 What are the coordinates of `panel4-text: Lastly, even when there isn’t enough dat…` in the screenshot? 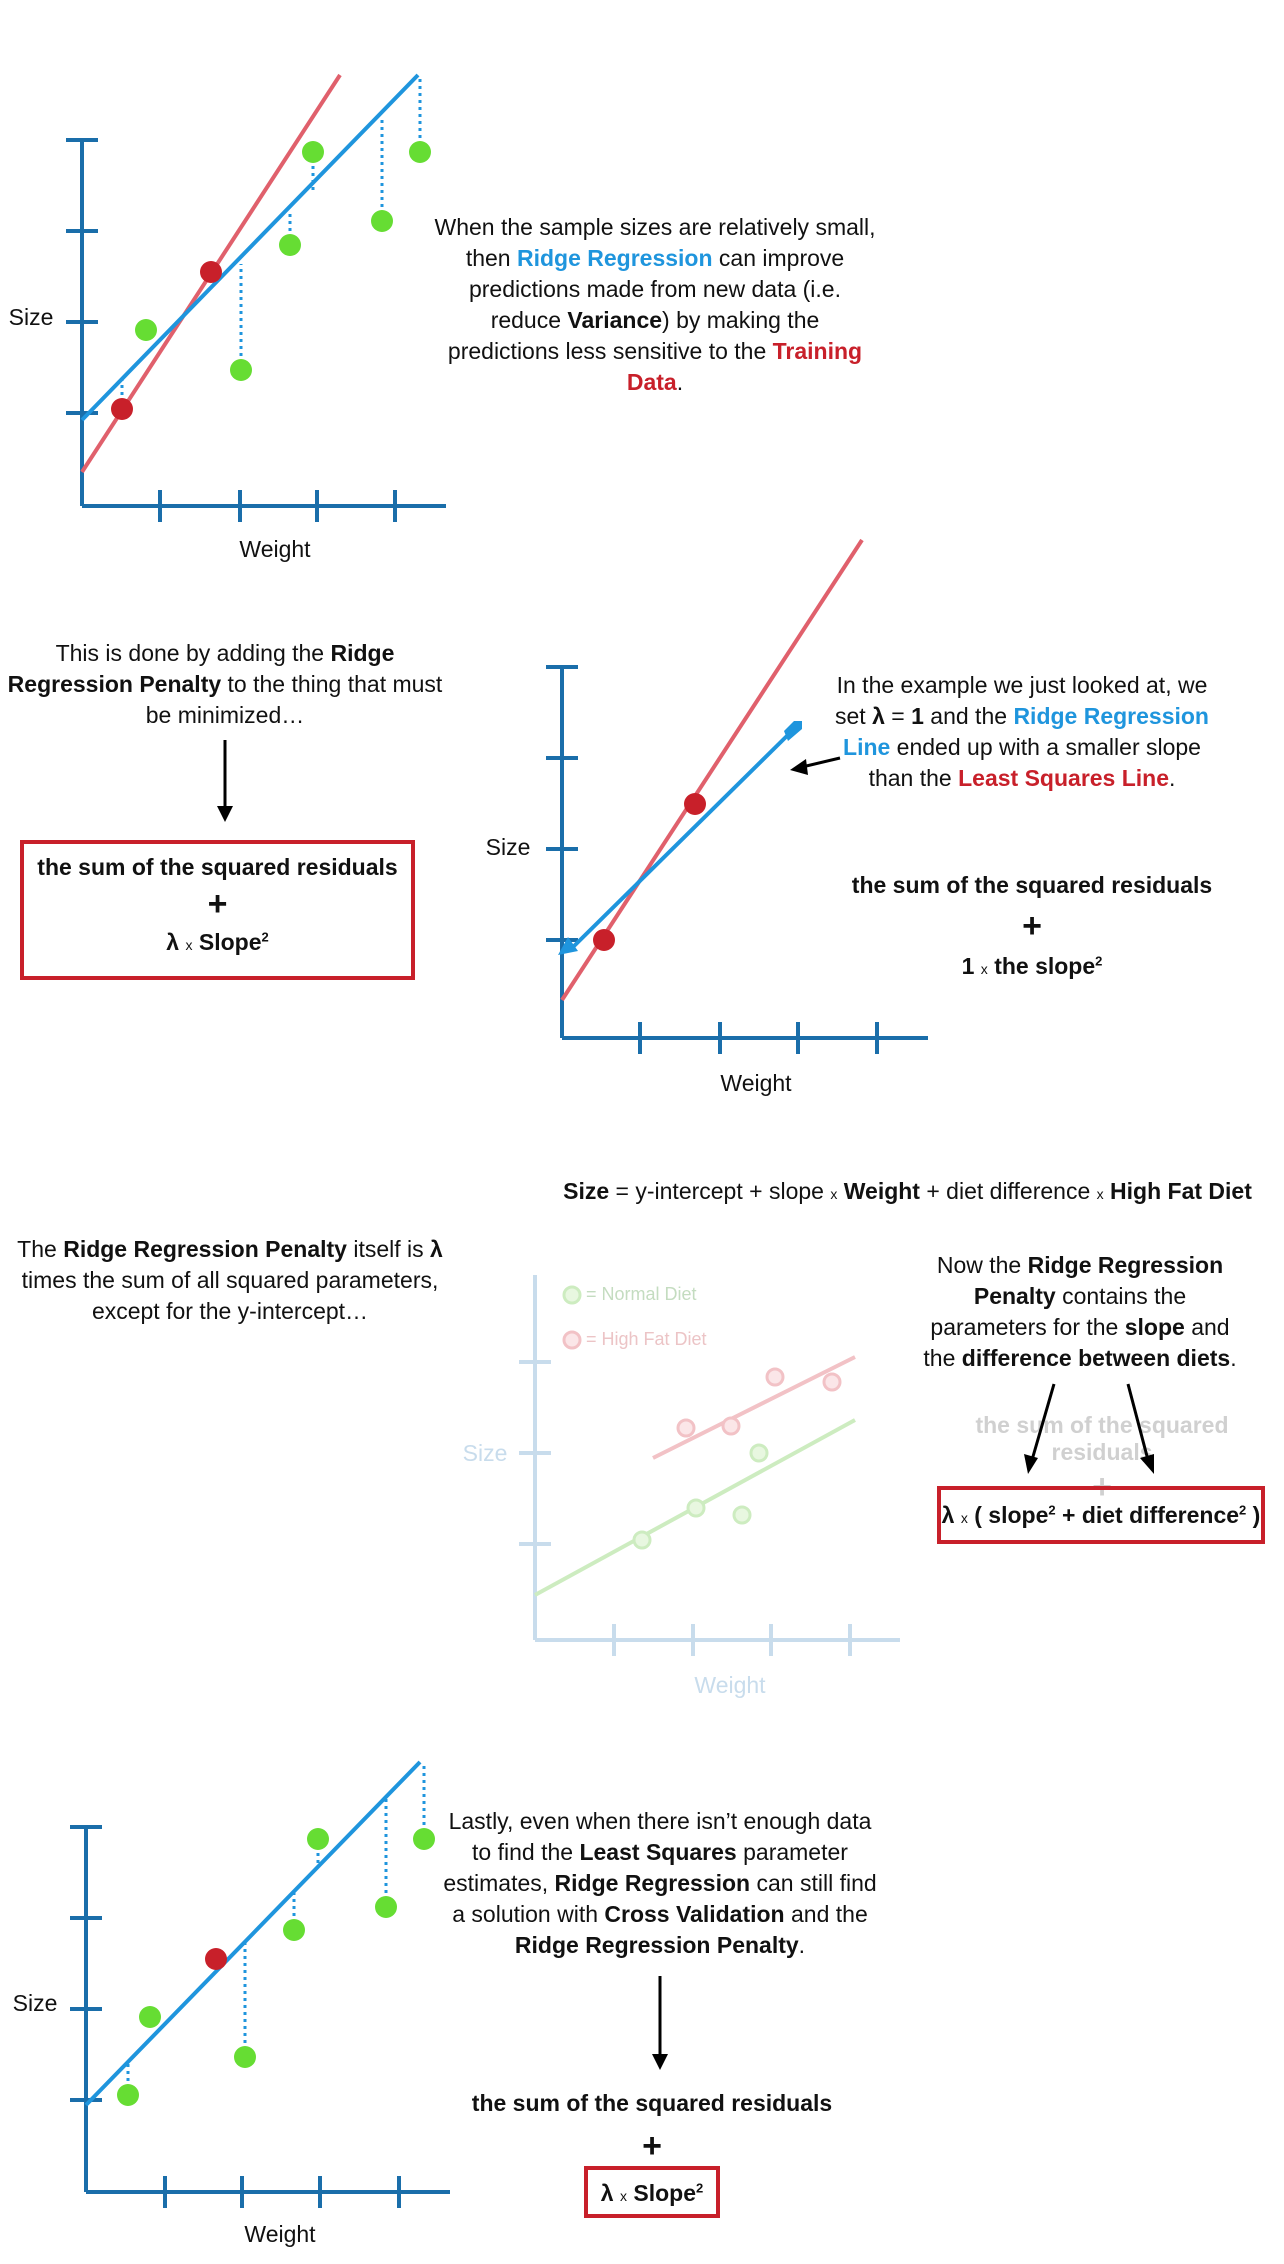 It's located at (660, 1883).